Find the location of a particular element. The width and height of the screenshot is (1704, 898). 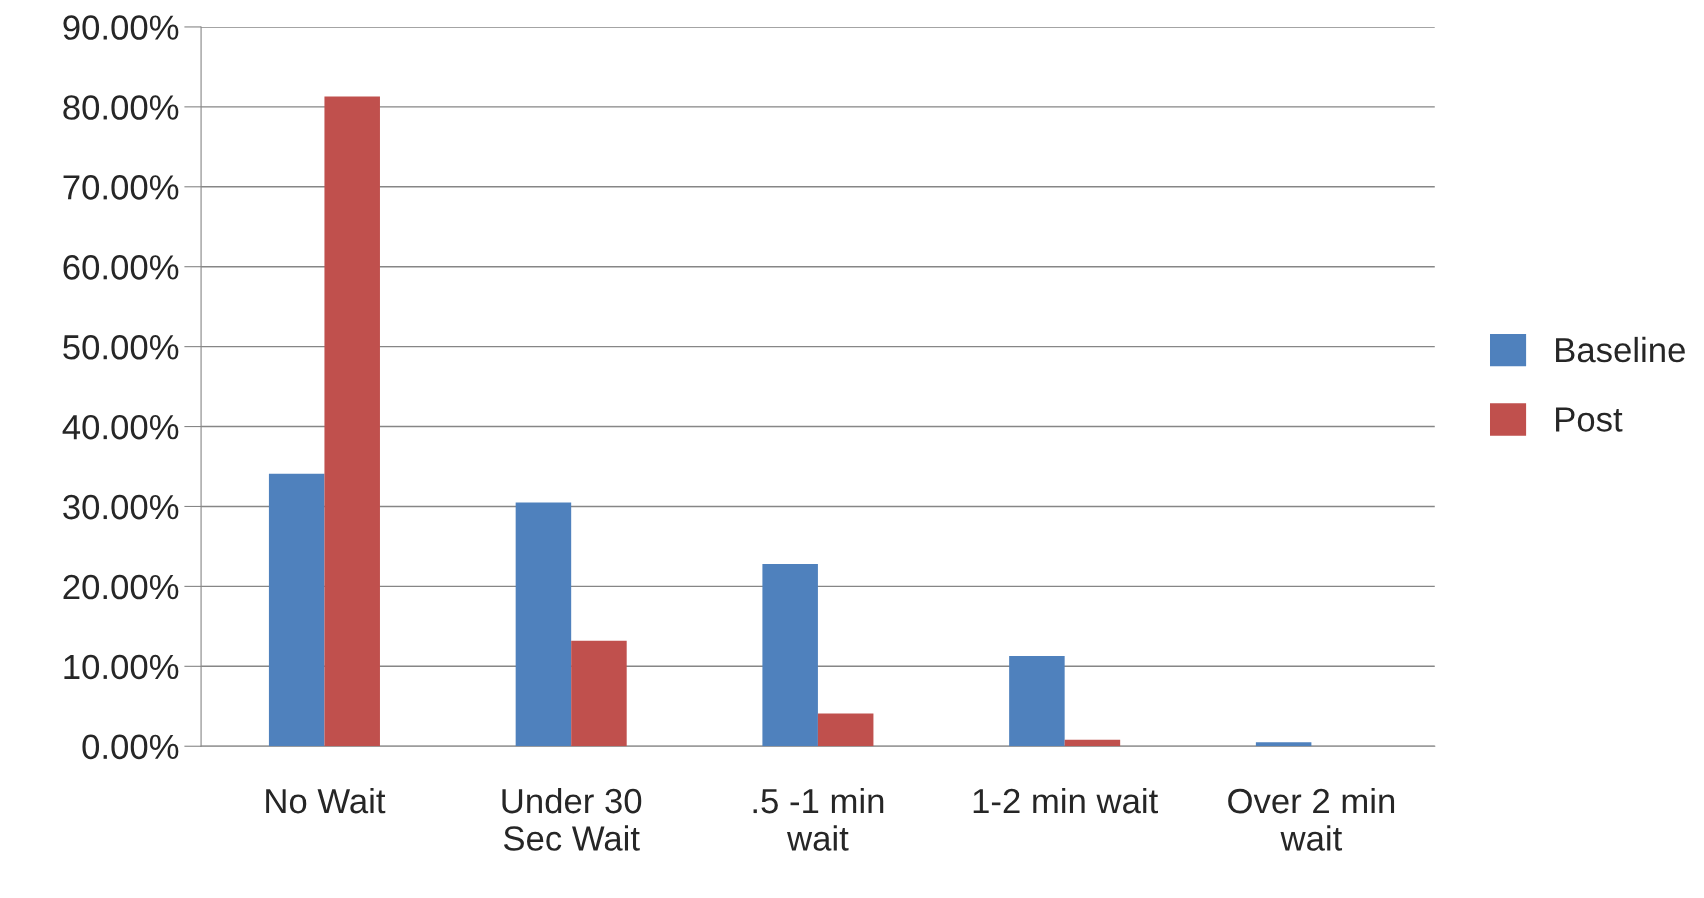

y-tick-label: 40.00% is located at coordinates (120, 427).